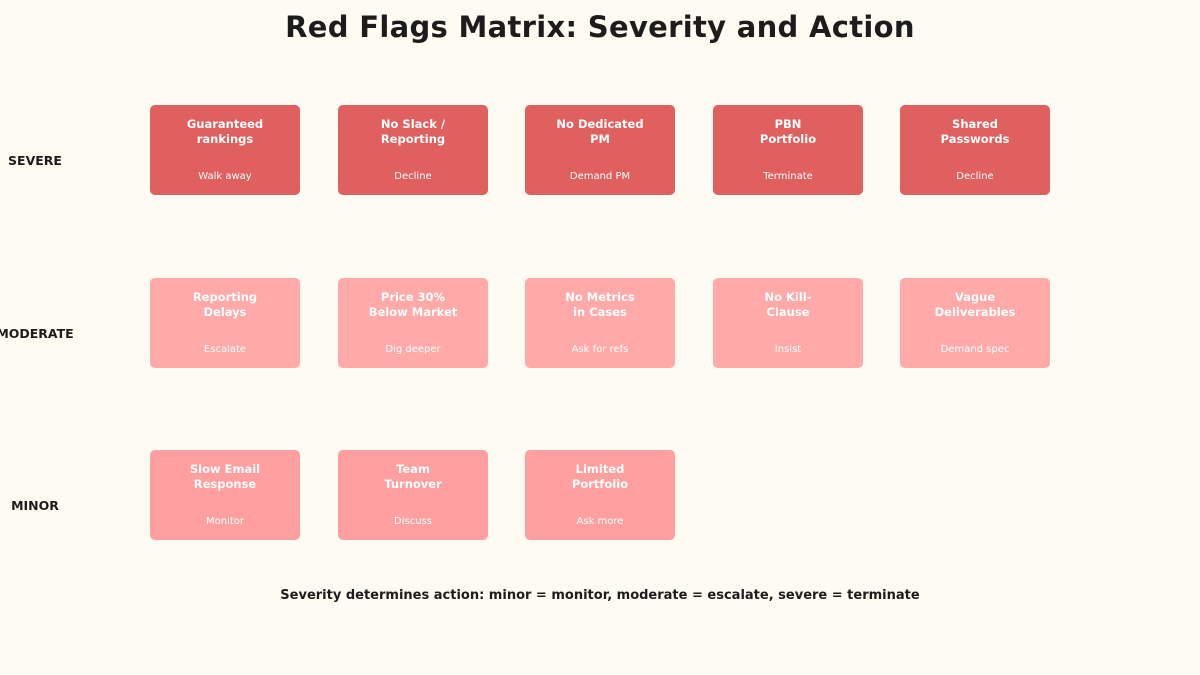 This screenshot has width=1200, height=675. Describe the element at coordinates (225, 349) in the screenshot. I see `card-action: Escalate` at that location.